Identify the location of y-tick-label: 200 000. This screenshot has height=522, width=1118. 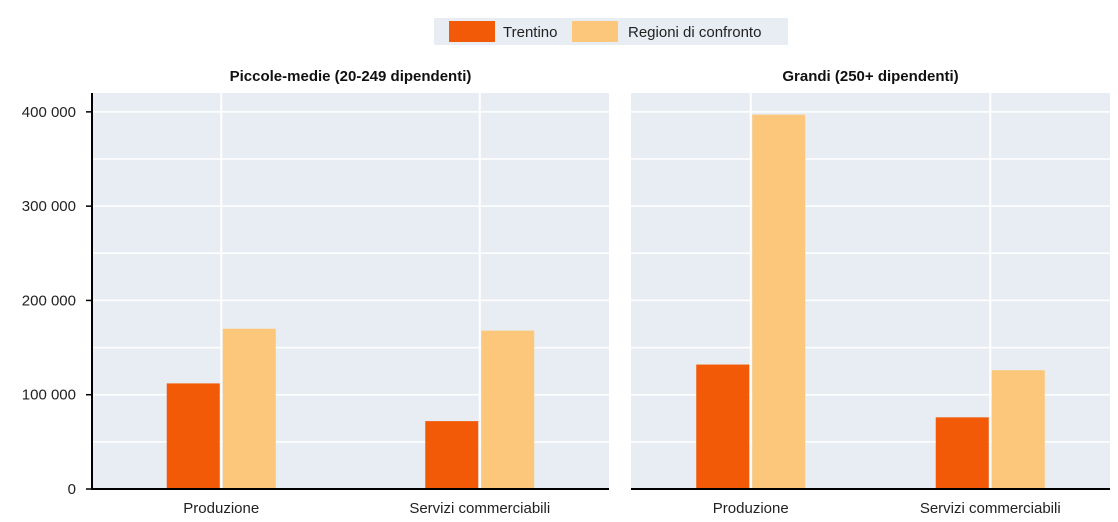
(49, 300).